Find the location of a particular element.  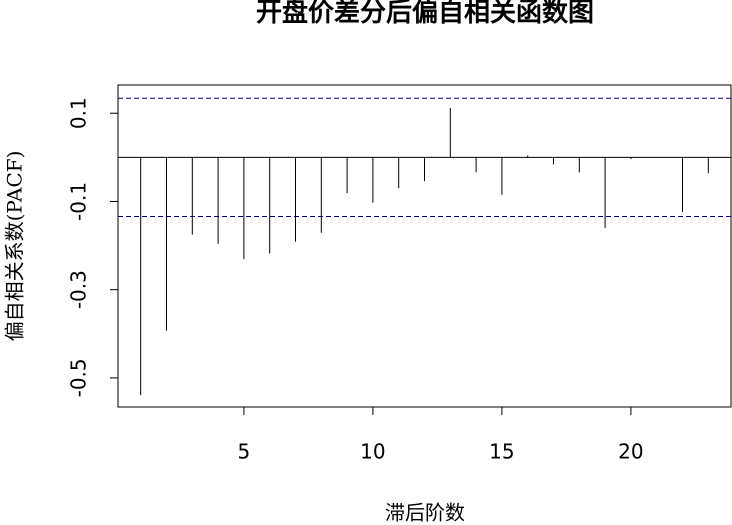

y-axis-label: 偏自相关系数(PACF) is located at coordinates (15, 246).